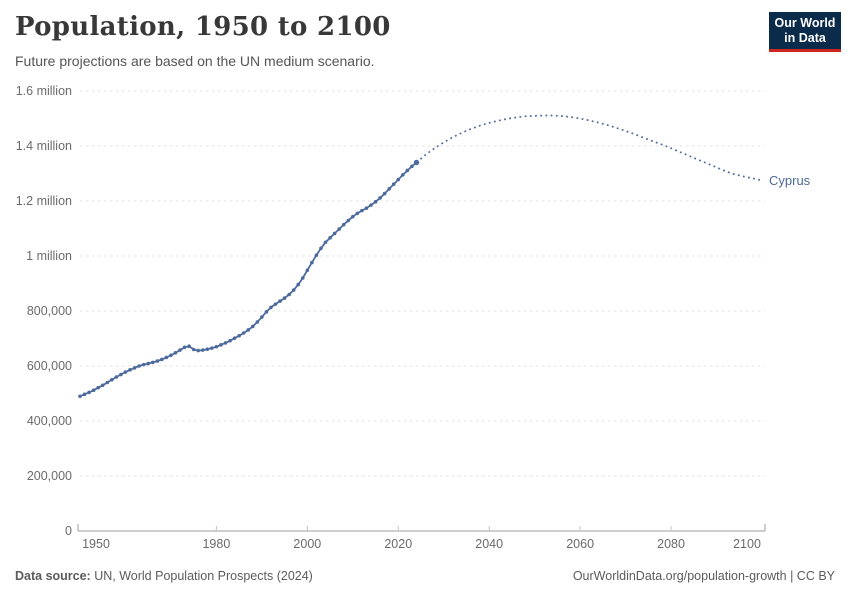  What do you see at coordinates (49, 311) in the screenshot?
I see `y-tick-label: 800,000` at bounding box center [49, 311].